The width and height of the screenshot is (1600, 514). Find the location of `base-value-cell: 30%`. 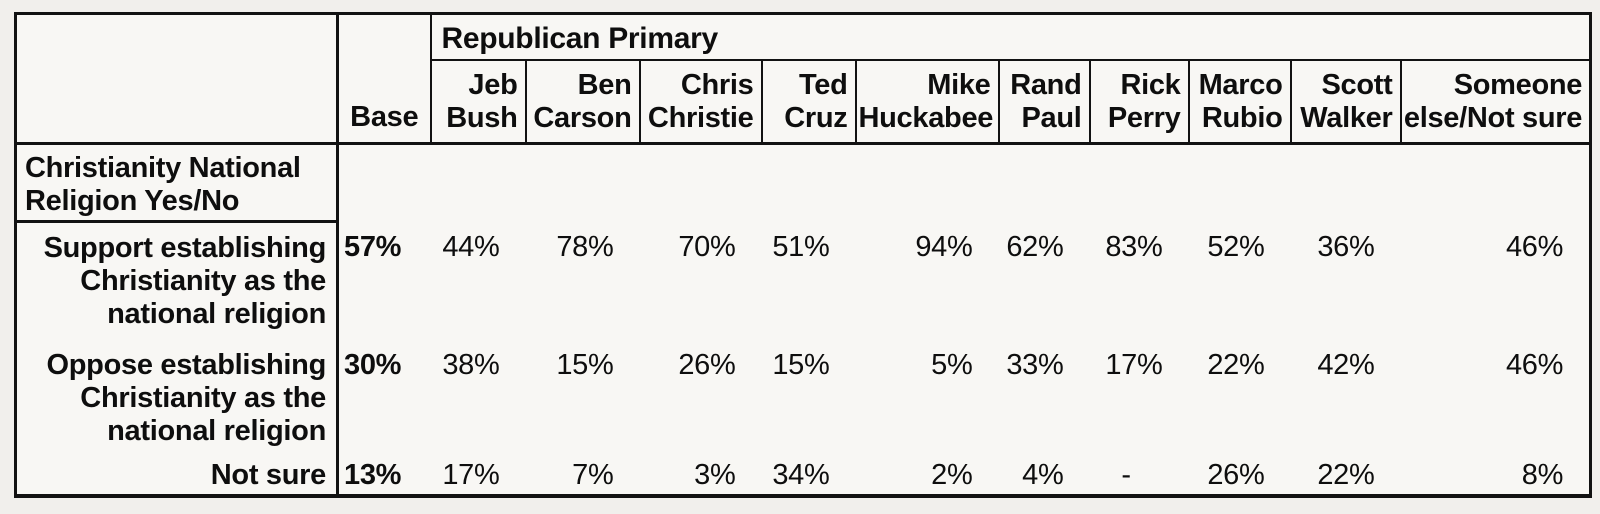

base-value-cell: 30% is located at coordinates (373, 364).